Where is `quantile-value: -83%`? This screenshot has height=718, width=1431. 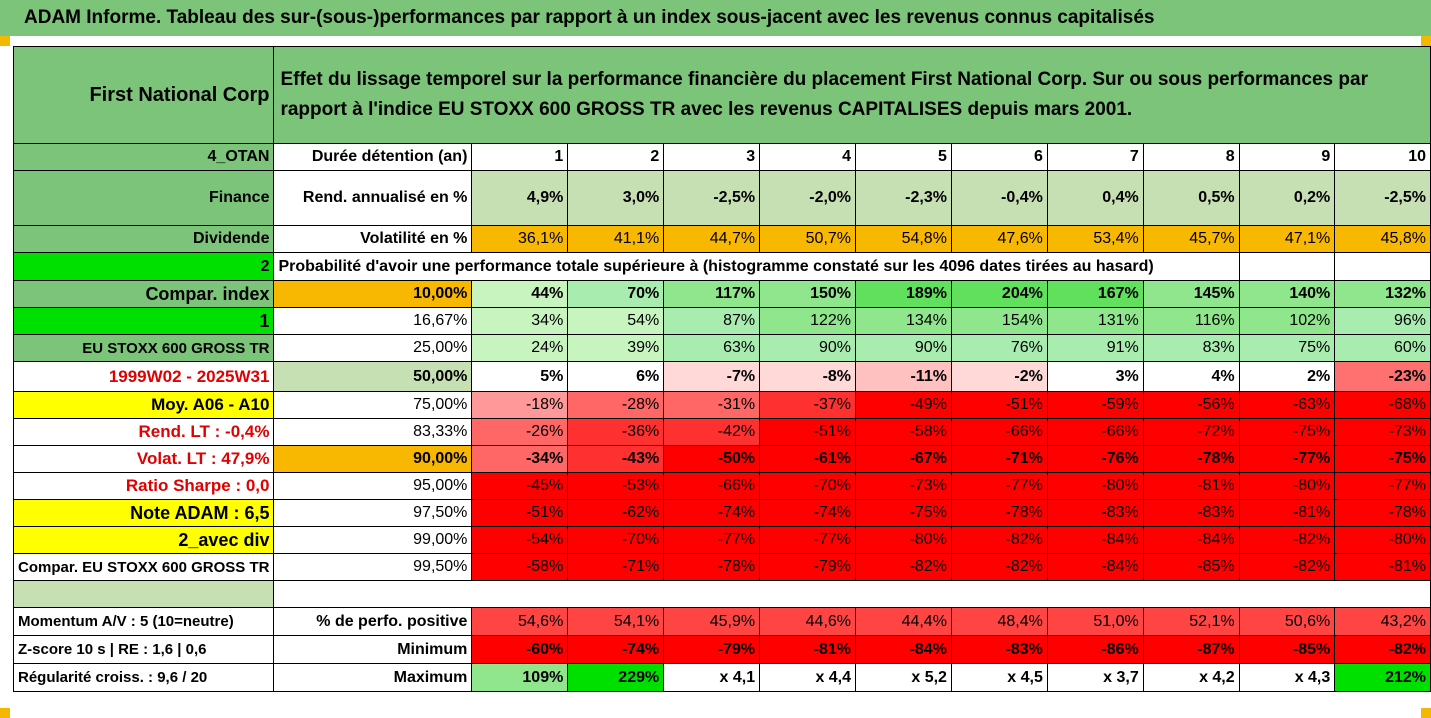 quantile-value: -83% is located at coordinates (1095, 513).